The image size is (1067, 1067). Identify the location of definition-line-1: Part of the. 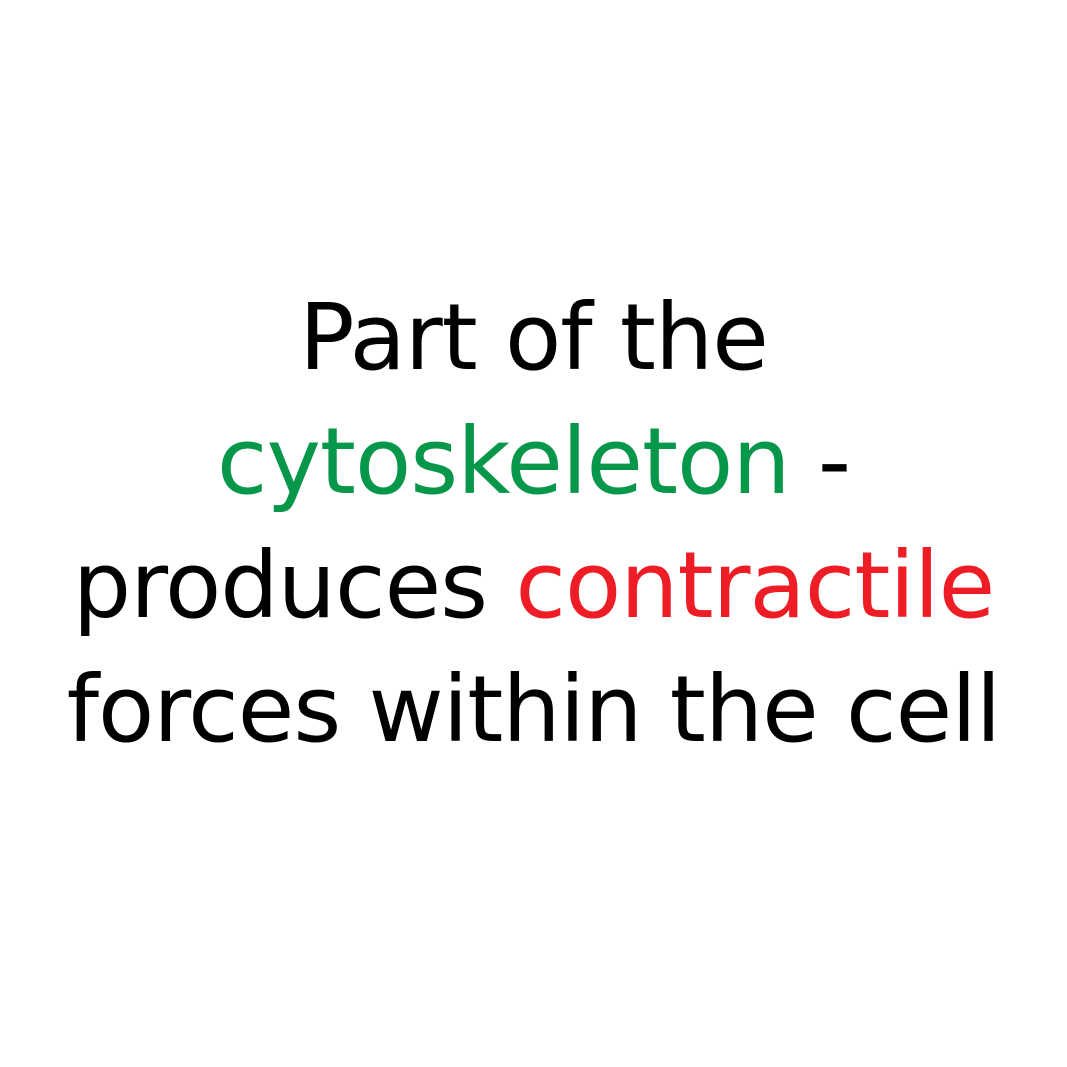
(534, 337).